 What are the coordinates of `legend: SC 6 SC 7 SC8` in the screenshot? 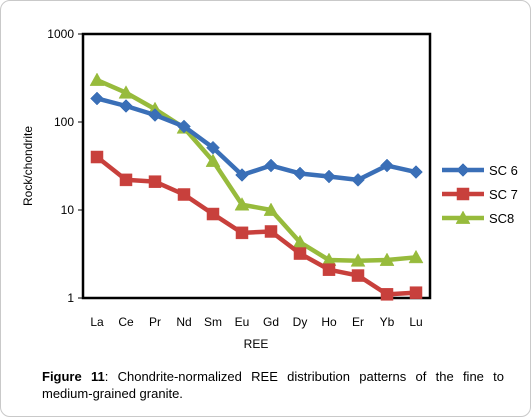 It's located at (480, 194).